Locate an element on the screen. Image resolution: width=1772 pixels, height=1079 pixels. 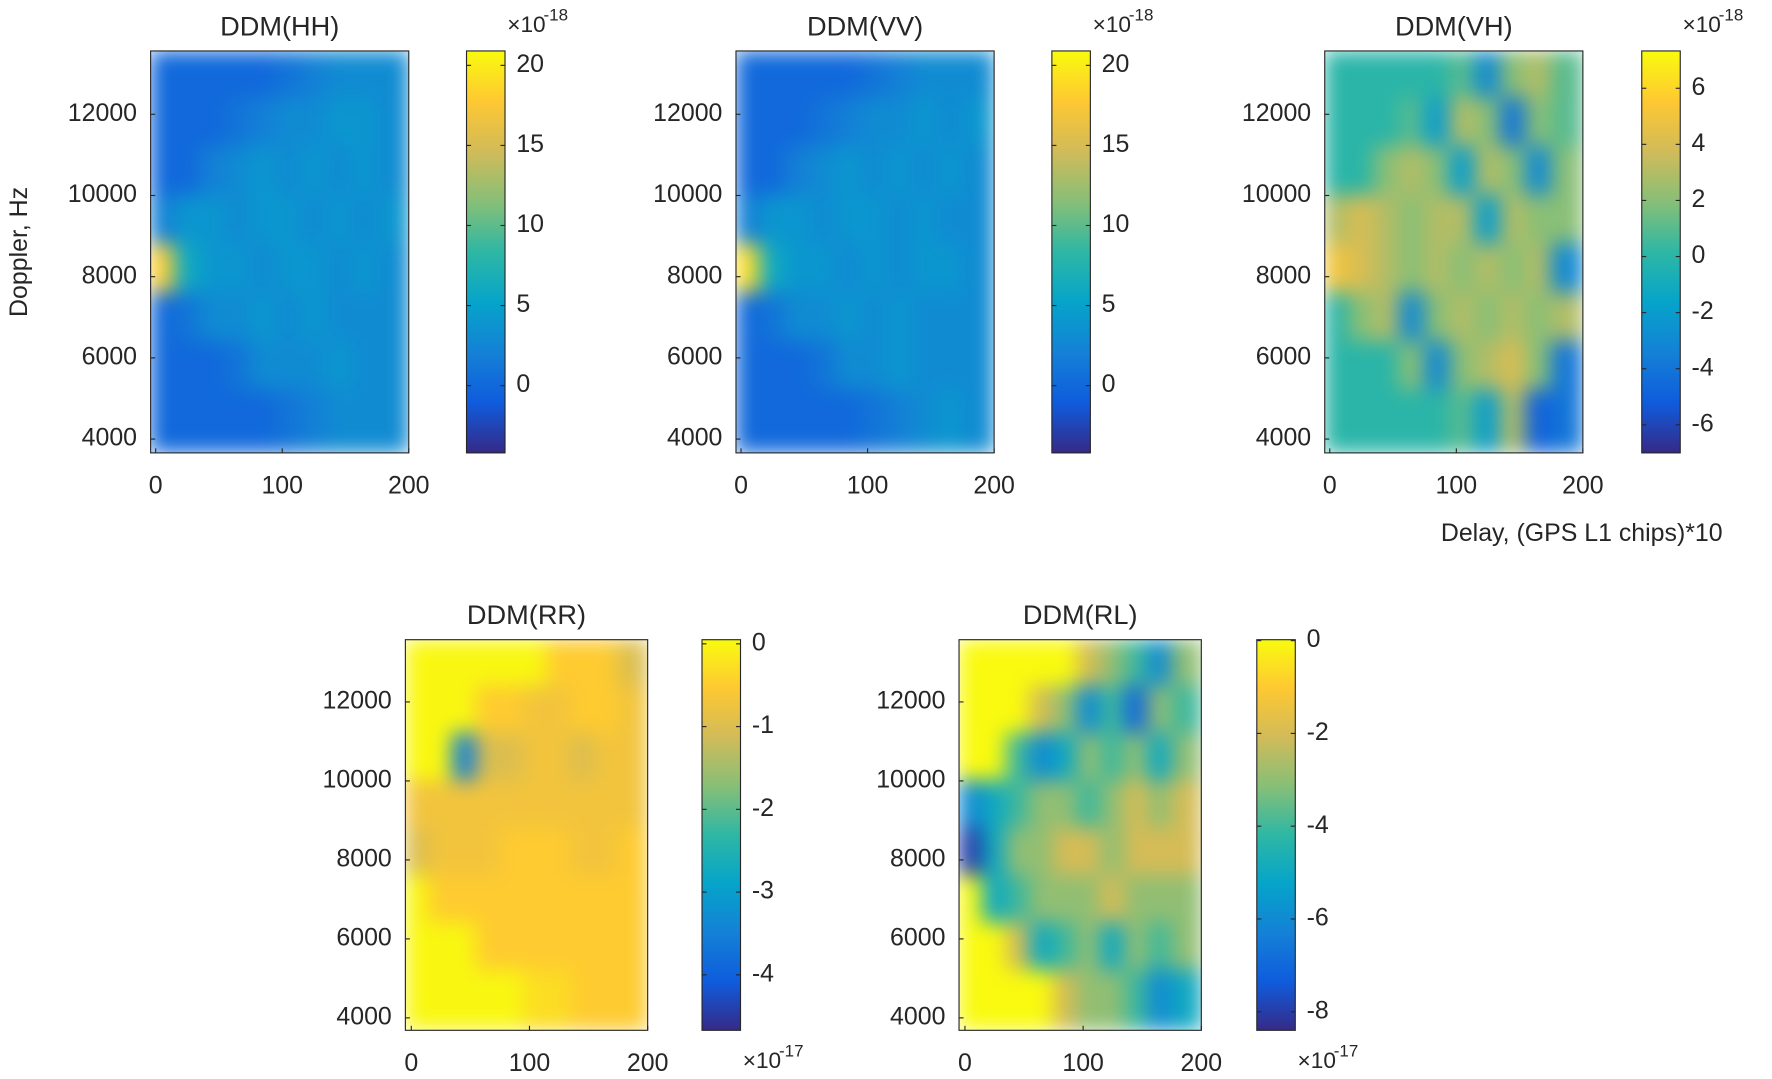
colorbar-tick-label: 0 is located at coordinates (1699, 255).